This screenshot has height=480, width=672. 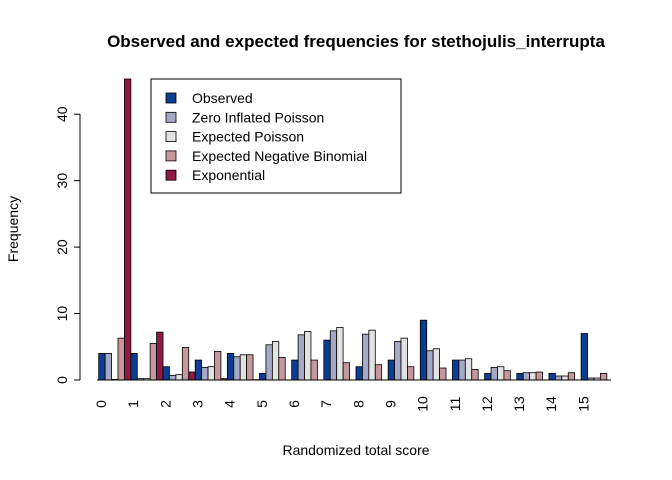 I want to click on x-tick-label-8: 8, so click(x=358, y=404).